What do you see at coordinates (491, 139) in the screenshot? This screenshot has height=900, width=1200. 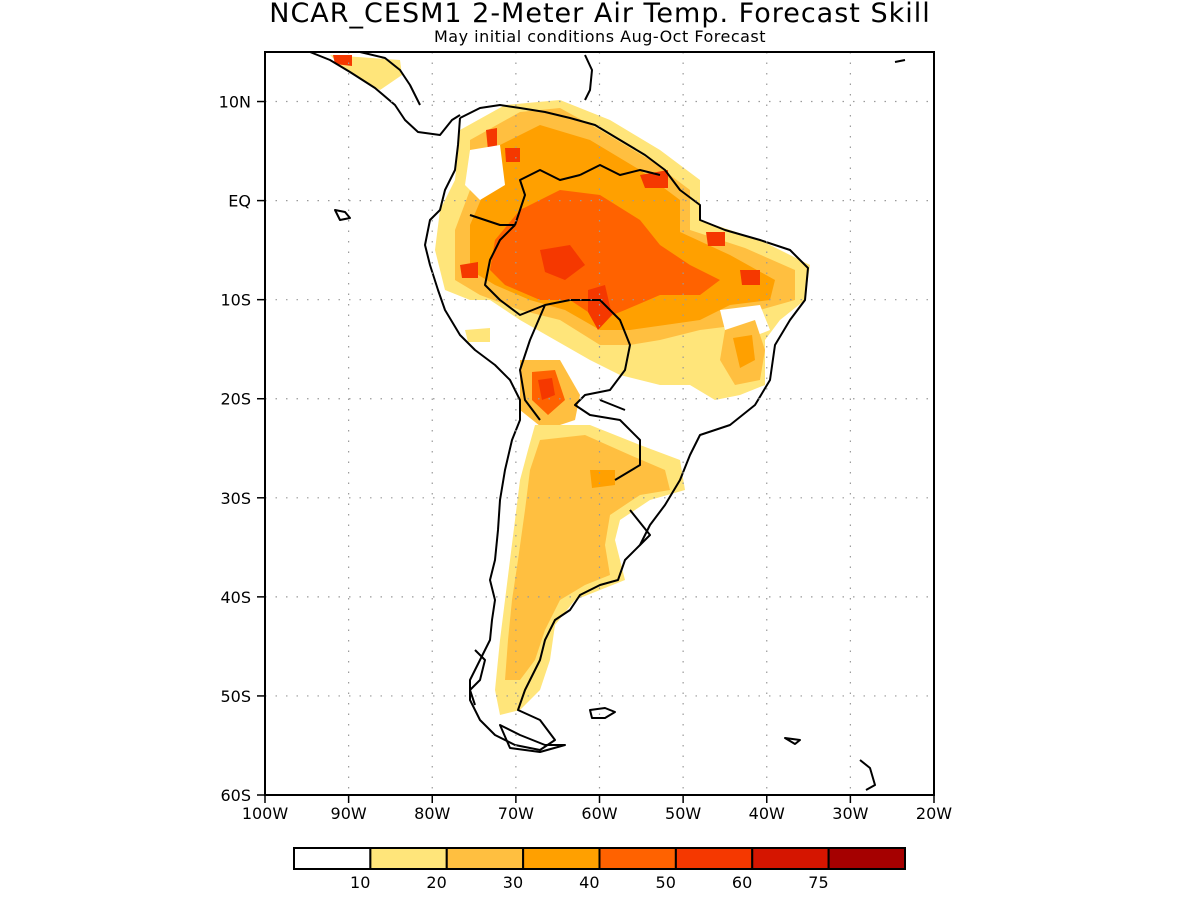 I see `skill-spot-60-c` at bounding box center [491, 139].